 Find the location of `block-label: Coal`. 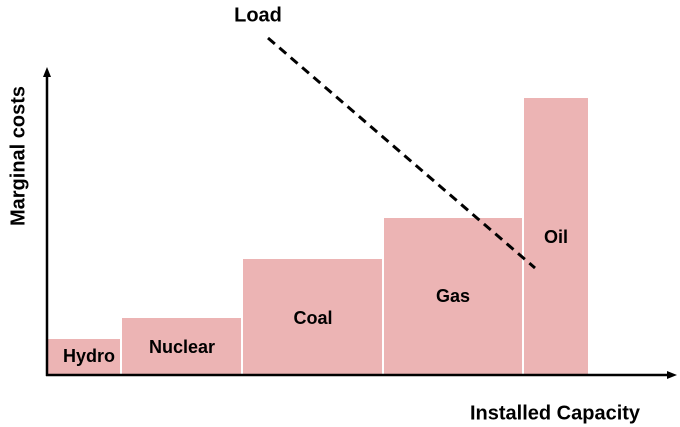

block-label: Coal is located at coordinates (312, 318).